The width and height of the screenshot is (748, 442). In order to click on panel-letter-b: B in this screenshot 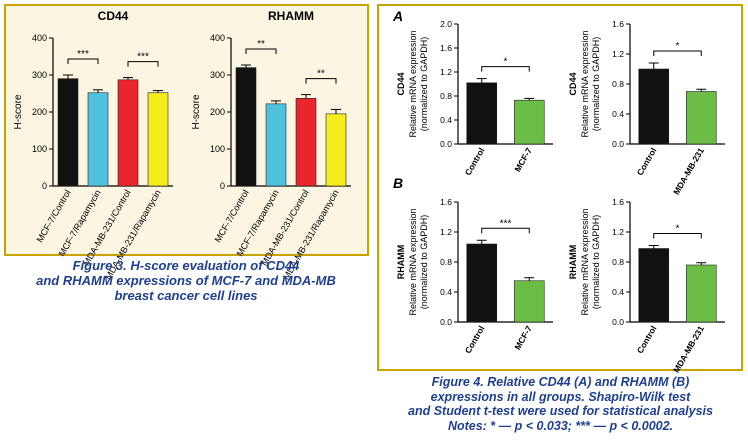, I will do `click(398, 183)`.